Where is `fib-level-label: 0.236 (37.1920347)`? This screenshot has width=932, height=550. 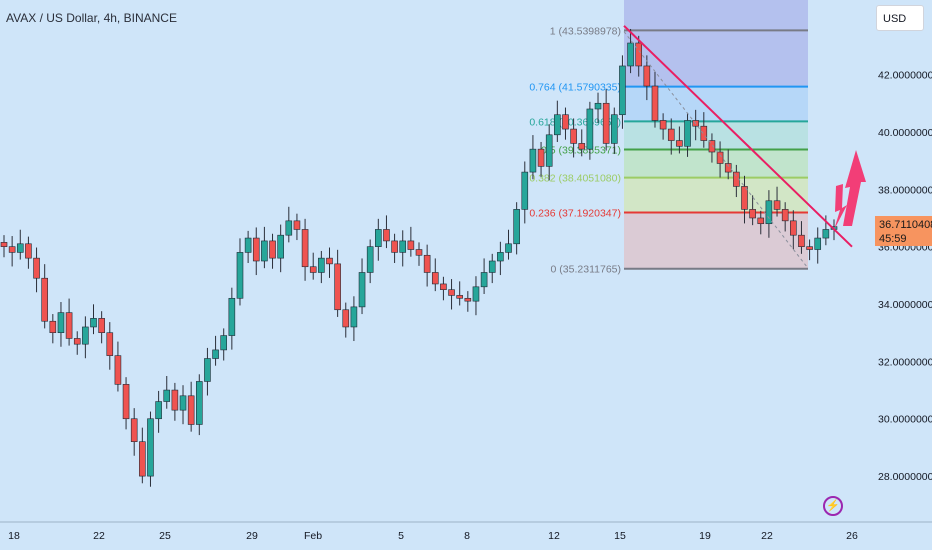 fib-level-label: 0.236 (37.1920347) is located at coordinates (575, 213).